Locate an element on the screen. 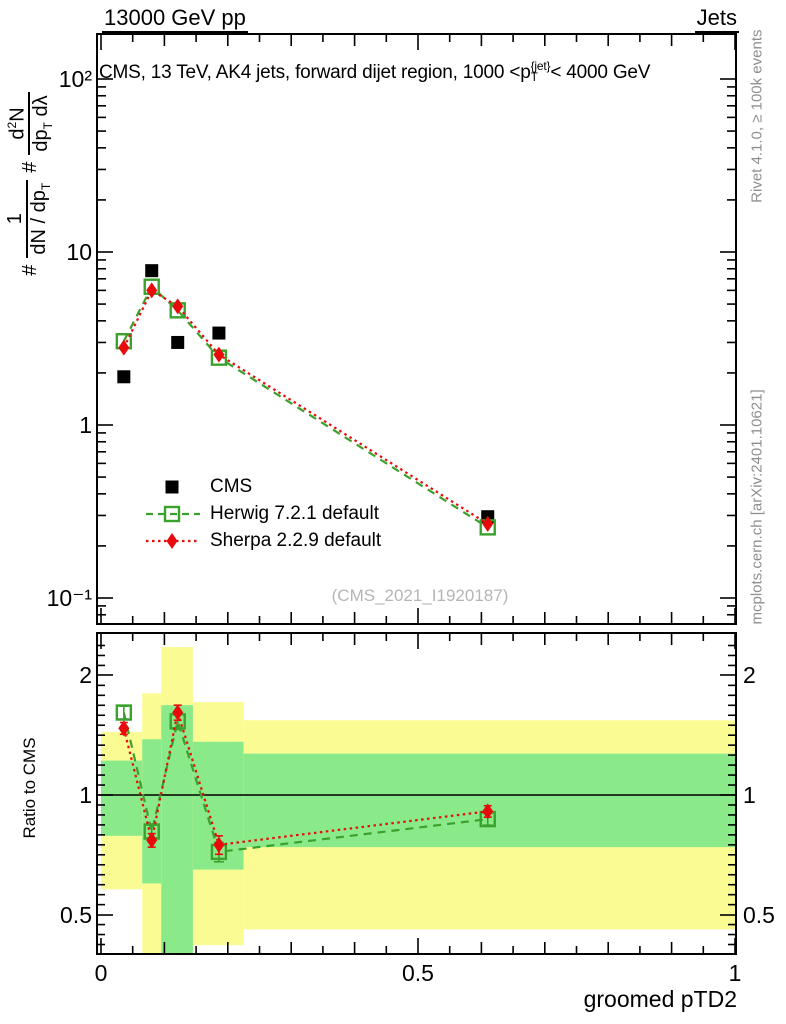 Image resolution: width=786 pixels, height=1024 pixels. legend-item-herwig: Herwig 7.2.1 default is located at coordinates (263, 513).